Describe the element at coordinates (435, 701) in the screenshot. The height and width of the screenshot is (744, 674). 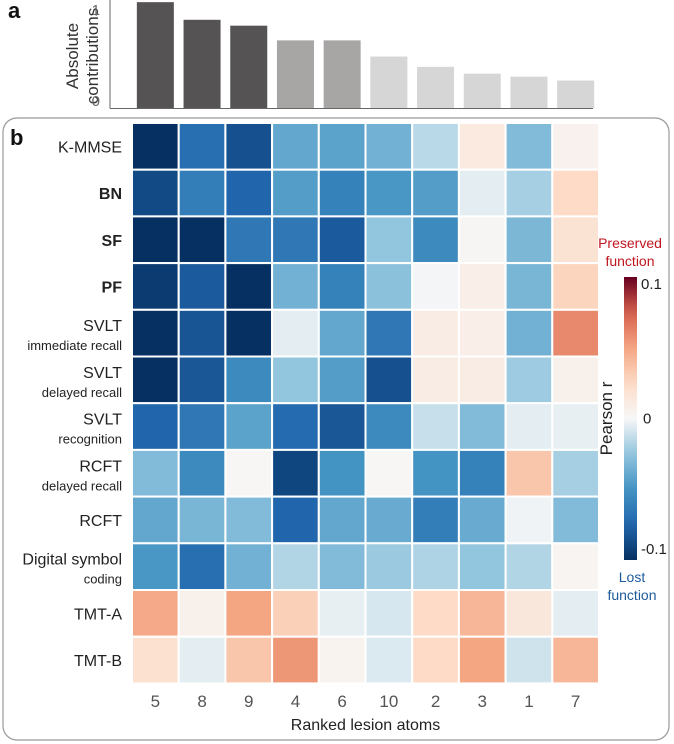
I see `column-tick-label: 2` at that location.